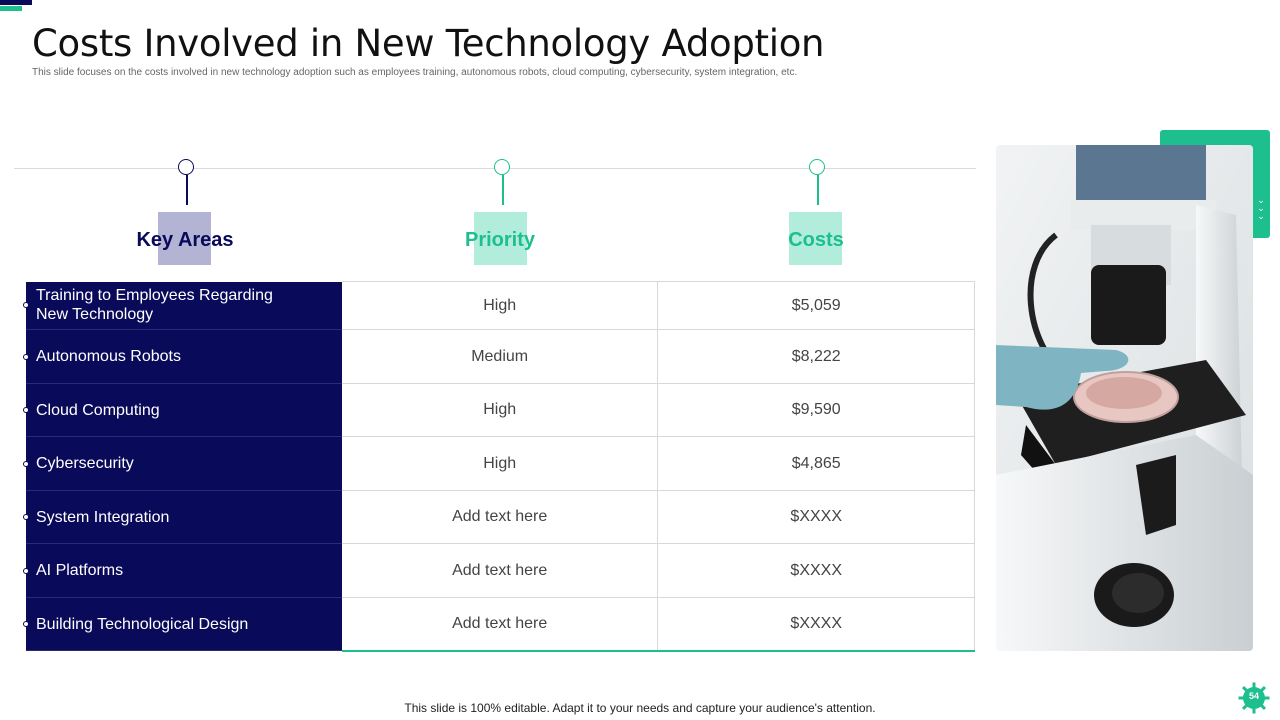 Image resolution: width=1280 pixels, height=720 pixels. I want to click on key-area-cell: System Integration, so click(182, 517).